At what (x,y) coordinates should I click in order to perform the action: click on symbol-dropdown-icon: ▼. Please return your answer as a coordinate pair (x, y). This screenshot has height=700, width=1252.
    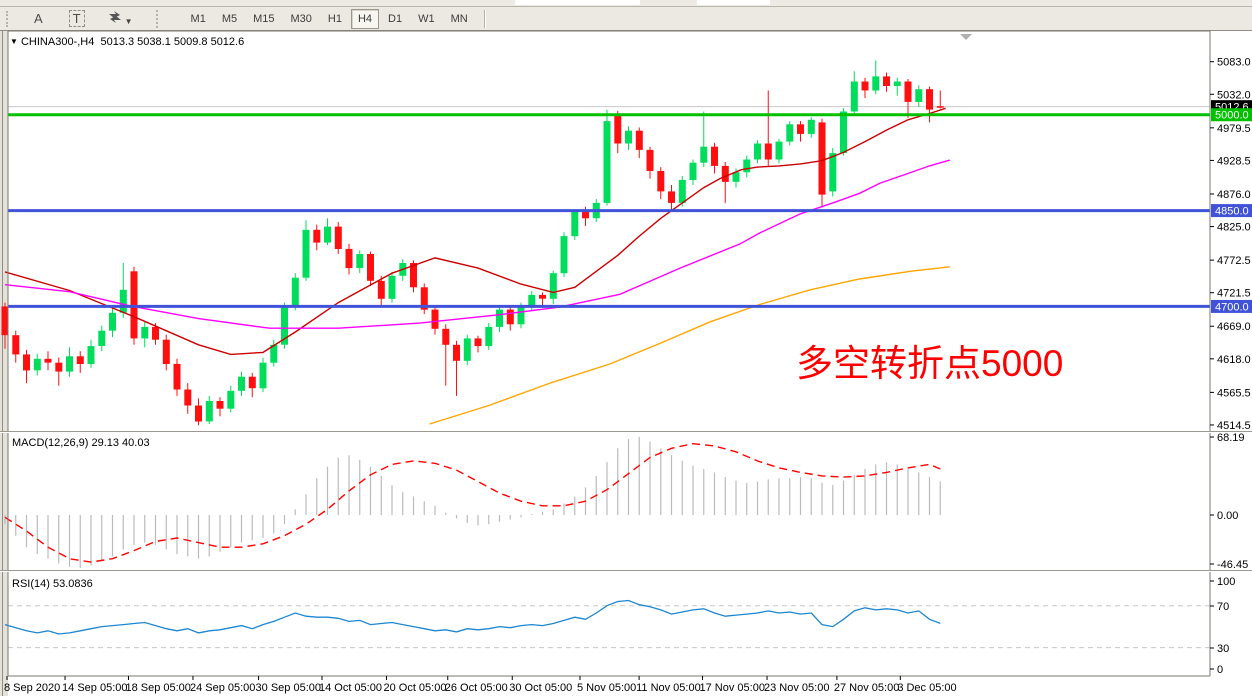
    Looking at the image, I should click on (14, 41).